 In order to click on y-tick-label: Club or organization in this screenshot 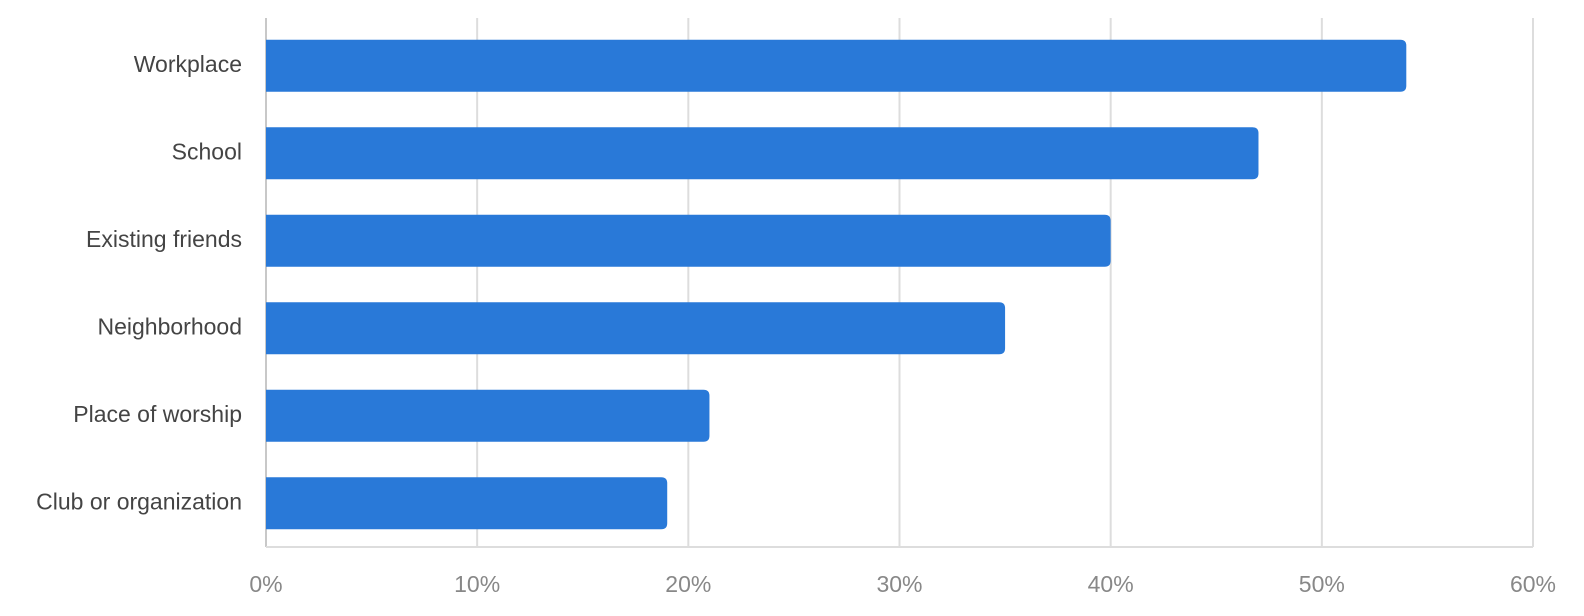, I will do `click(139, 501)`.